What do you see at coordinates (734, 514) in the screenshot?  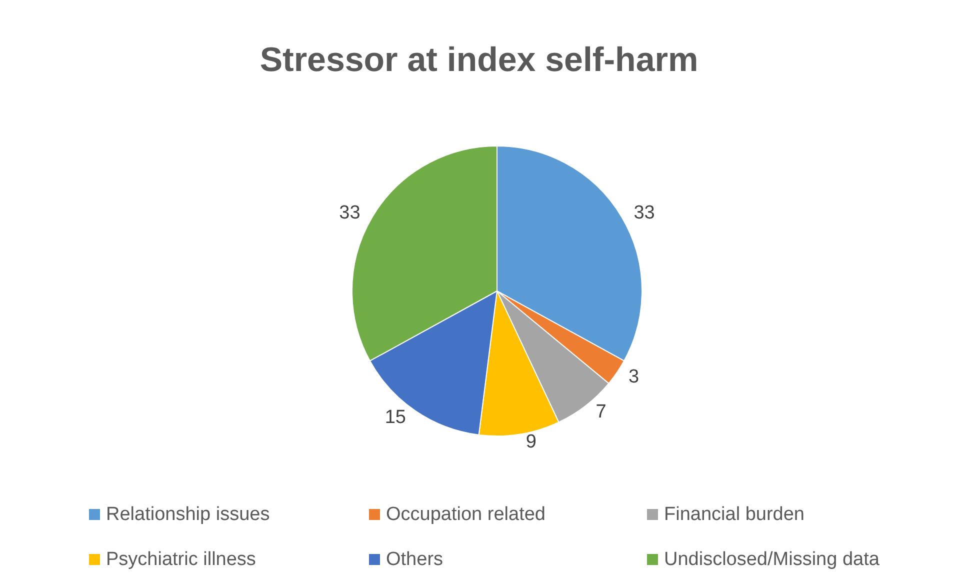 I see `legend-label: Financial burden` at bounding box center [734, 514].